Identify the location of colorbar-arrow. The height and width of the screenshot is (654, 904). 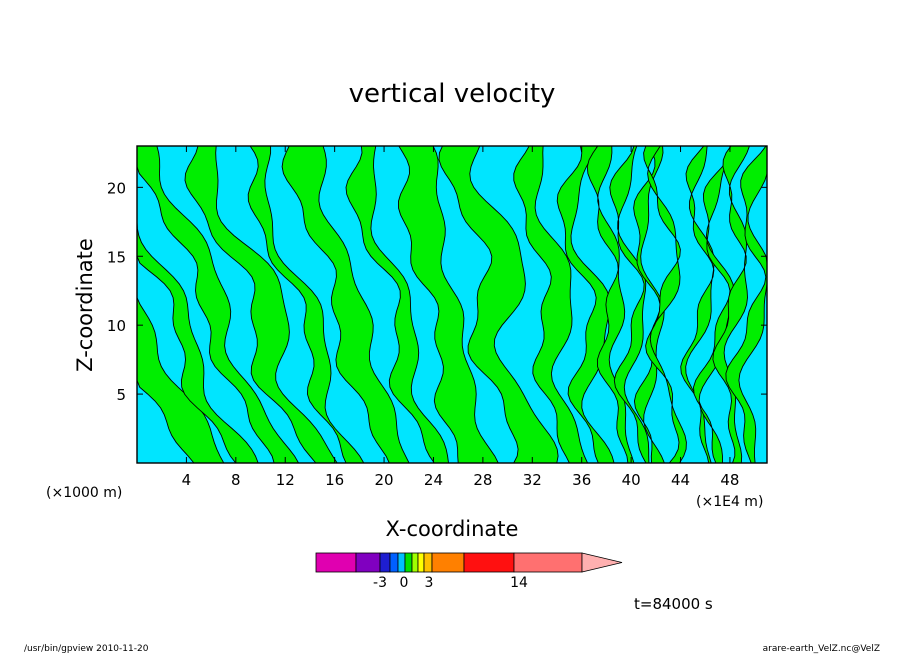
(602, 562).